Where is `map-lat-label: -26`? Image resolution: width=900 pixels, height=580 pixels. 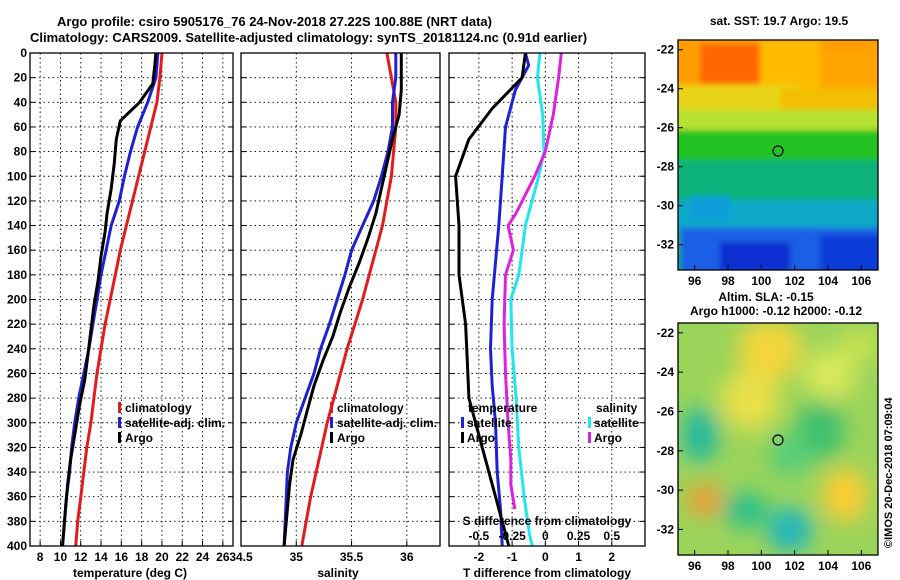
map-lat-label: -26 is located at coordinates (666, 128).